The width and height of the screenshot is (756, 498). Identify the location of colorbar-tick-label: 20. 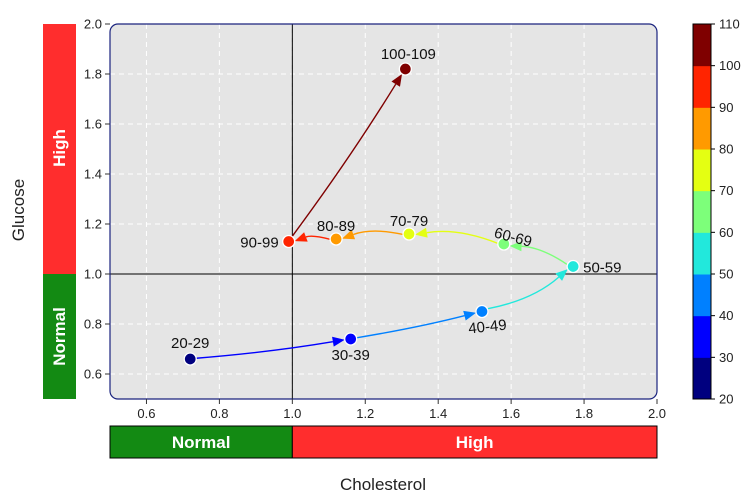
(726, 399).